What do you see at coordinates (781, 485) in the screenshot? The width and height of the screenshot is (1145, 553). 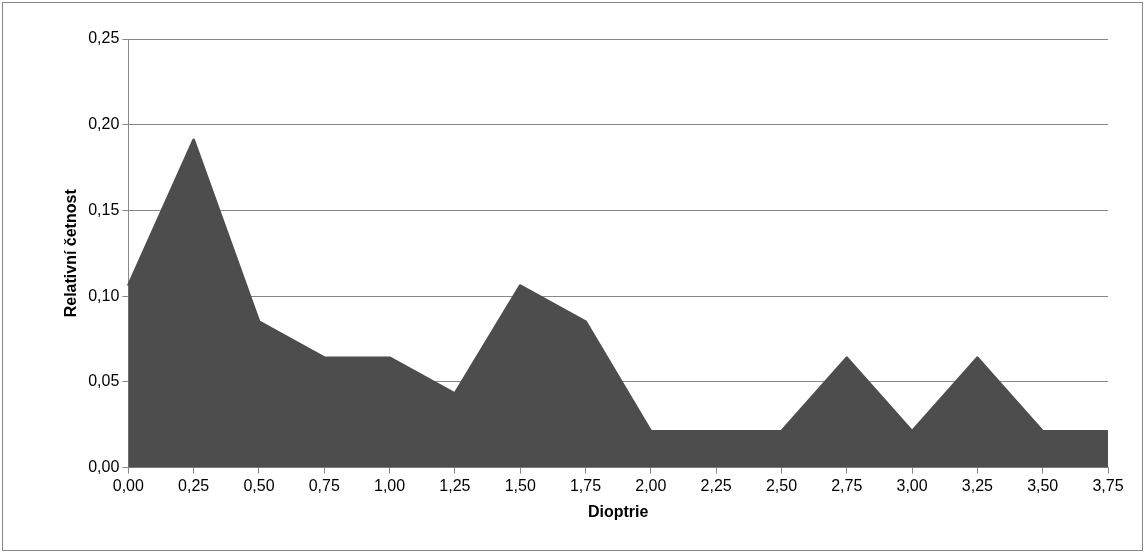 I see `x-tick-label: 2,50` at bounding box center [781, 485].